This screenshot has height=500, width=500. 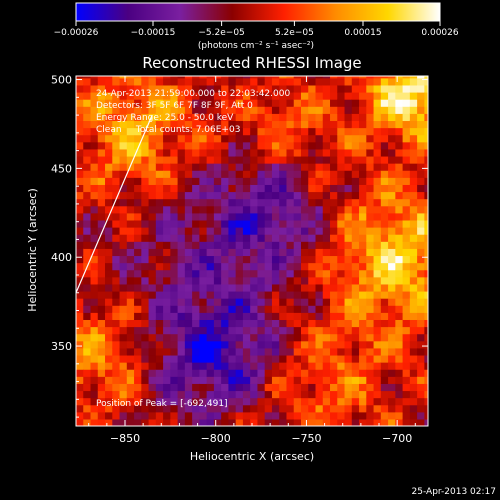 I want to click on x-tick-label: −750, so click(x=306, y=438).